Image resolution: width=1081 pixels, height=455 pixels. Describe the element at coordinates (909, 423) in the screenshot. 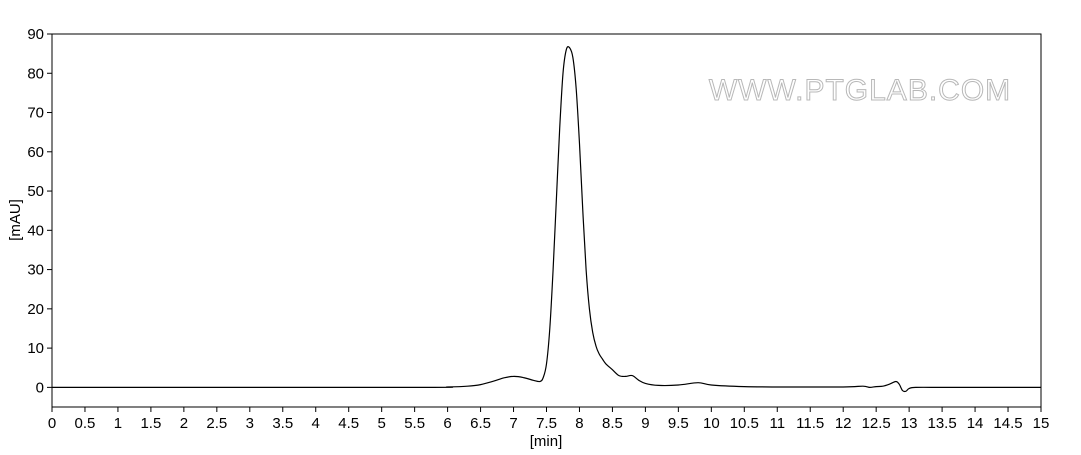

I see `x-tick-label: 13` at that location.